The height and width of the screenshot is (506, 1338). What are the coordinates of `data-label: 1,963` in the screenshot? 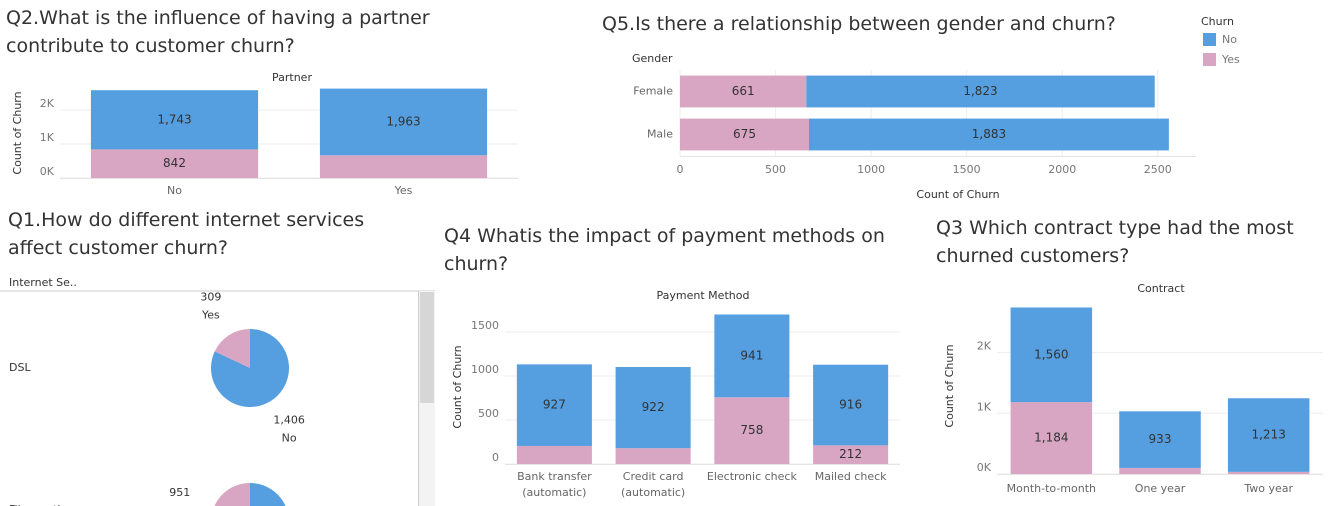 It's located at (403, 121).